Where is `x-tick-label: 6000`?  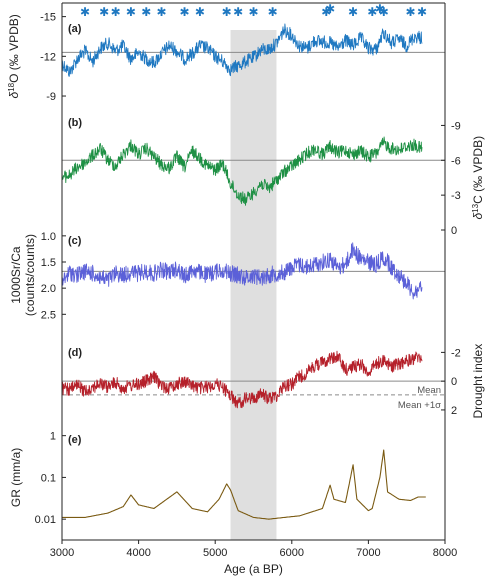 x-tick-label: 6000 is located at coordinates (292, 553).